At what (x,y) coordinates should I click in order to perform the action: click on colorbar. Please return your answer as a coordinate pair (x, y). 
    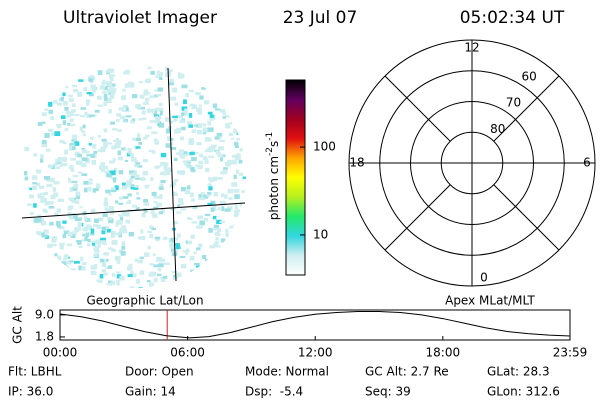
    Looking at the image, I should click on (295, 177).